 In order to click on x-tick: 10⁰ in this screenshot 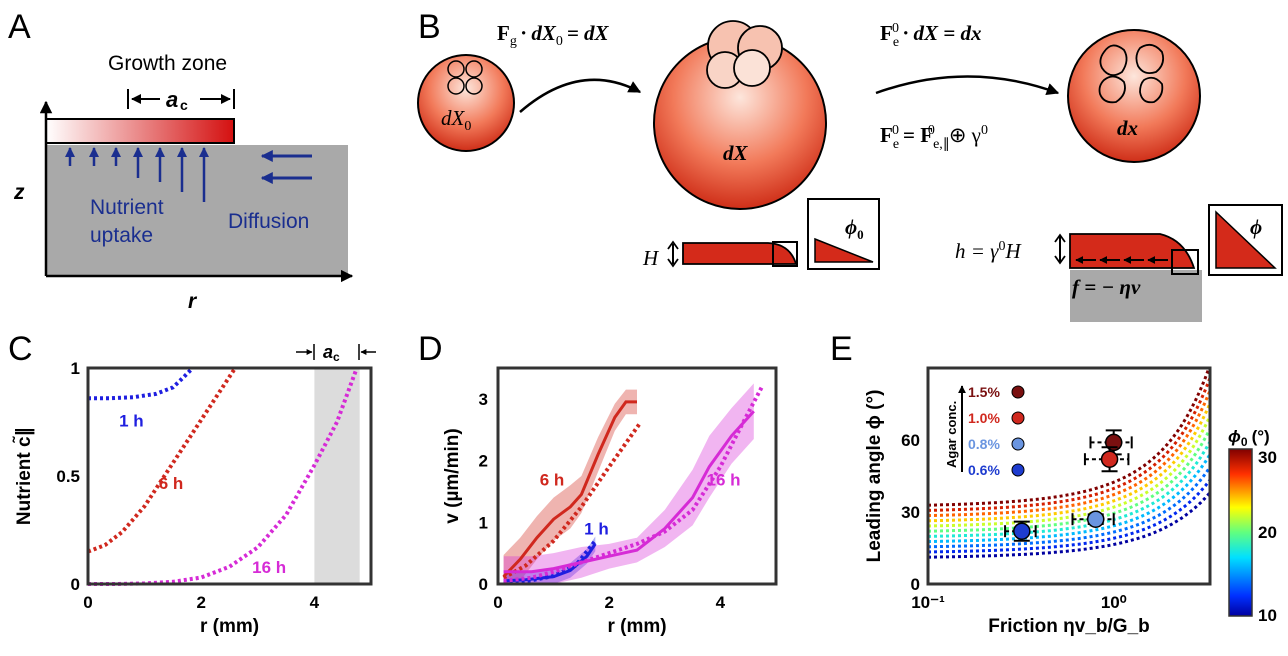, I will do `click(1114, 602)`.